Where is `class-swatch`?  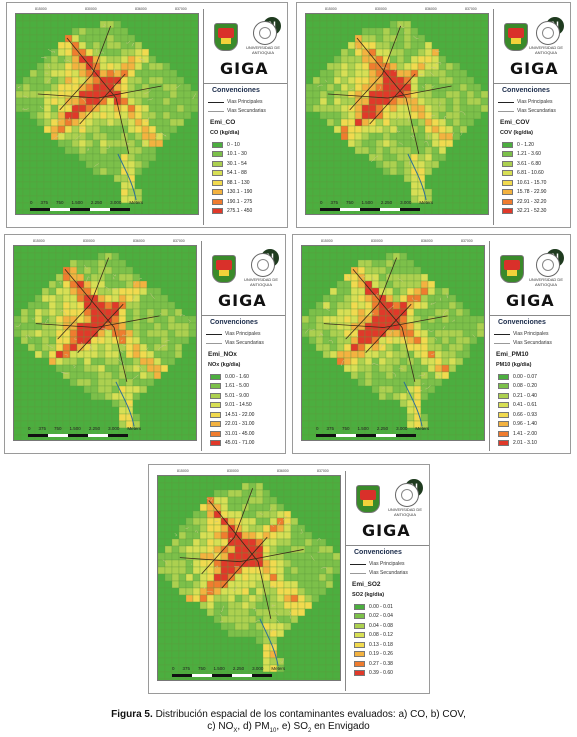
class-swatch is located at coordinates (359, 606).